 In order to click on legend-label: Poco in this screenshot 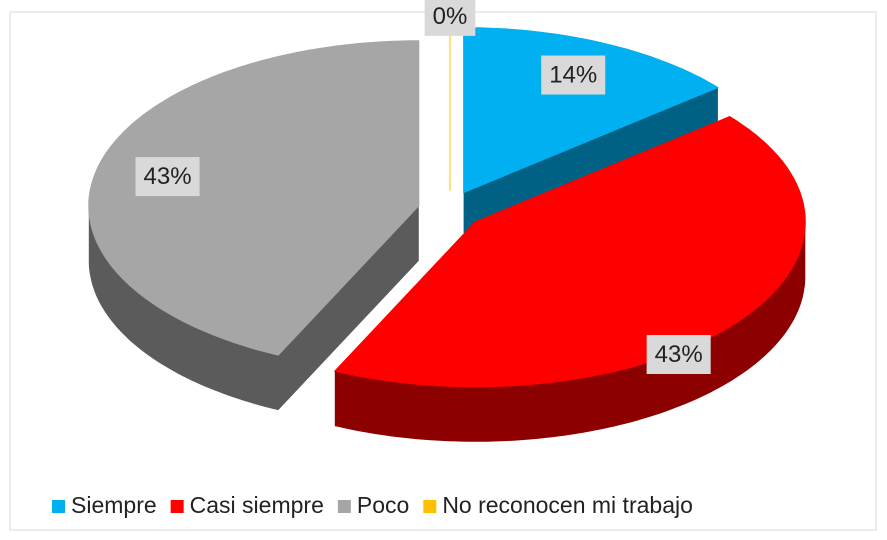, I will do `click(383, 505)`.